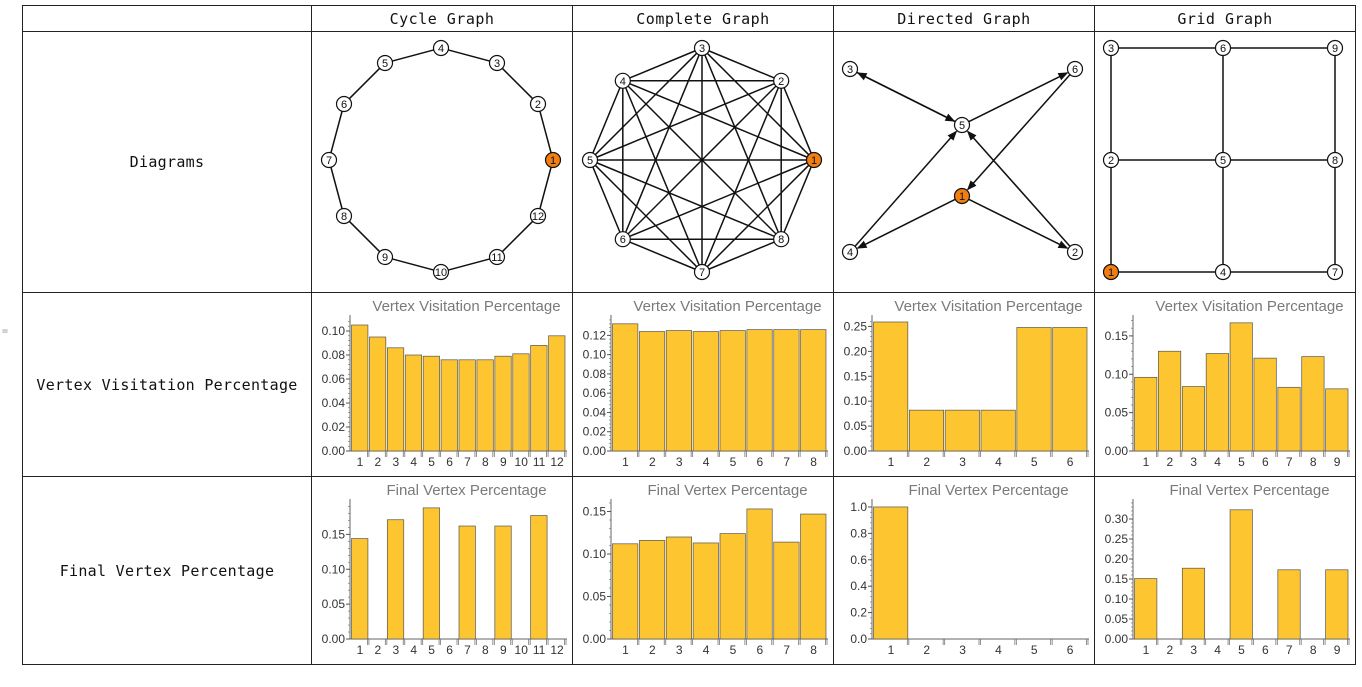 Image resolution: width=1362 pixels, height=687 pixels. I want to click on column-header-grid: Grid Graph, so click(1225, 18).